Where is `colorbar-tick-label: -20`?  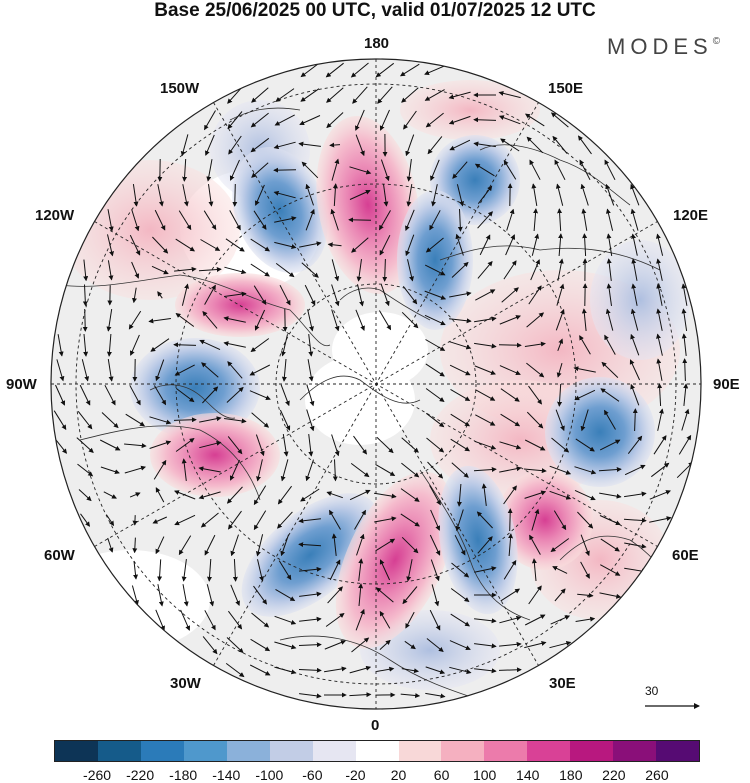 colorbar-tick-label: -20 is located at coordinates (355, 775).